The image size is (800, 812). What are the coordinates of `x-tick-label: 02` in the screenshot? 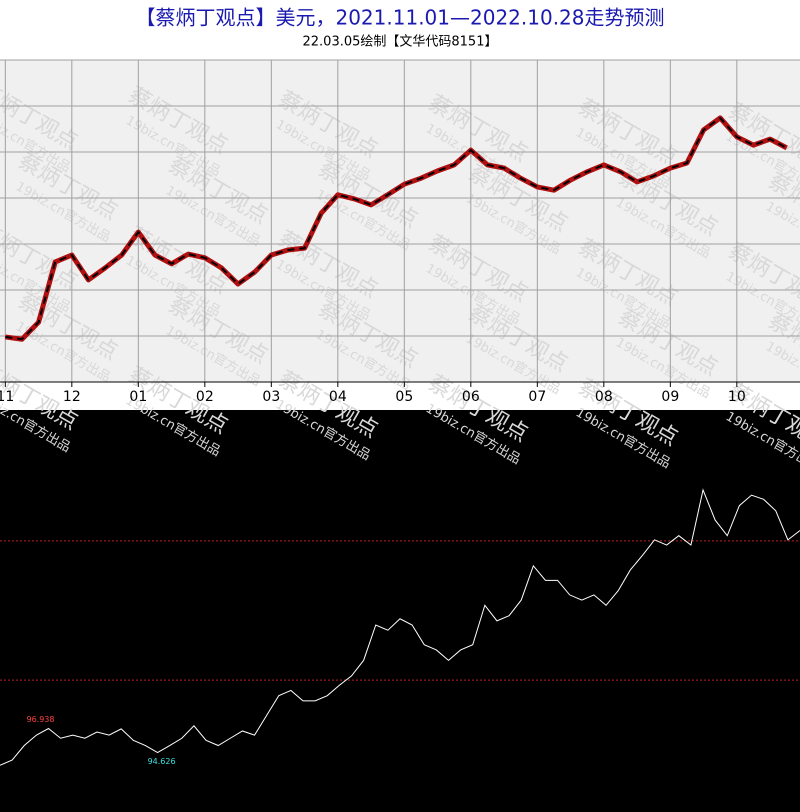 It's located at (205, 397).